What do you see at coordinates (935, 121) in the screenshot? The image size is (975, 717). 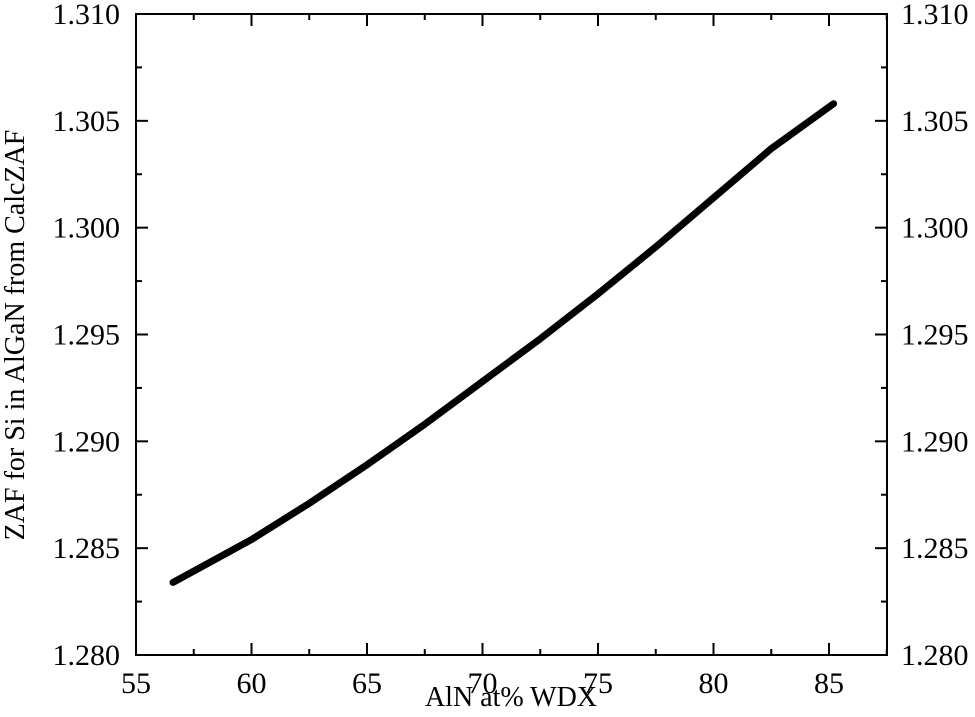 I see `y-tick-label-right: 1.305` at bounding box center [935, 121].